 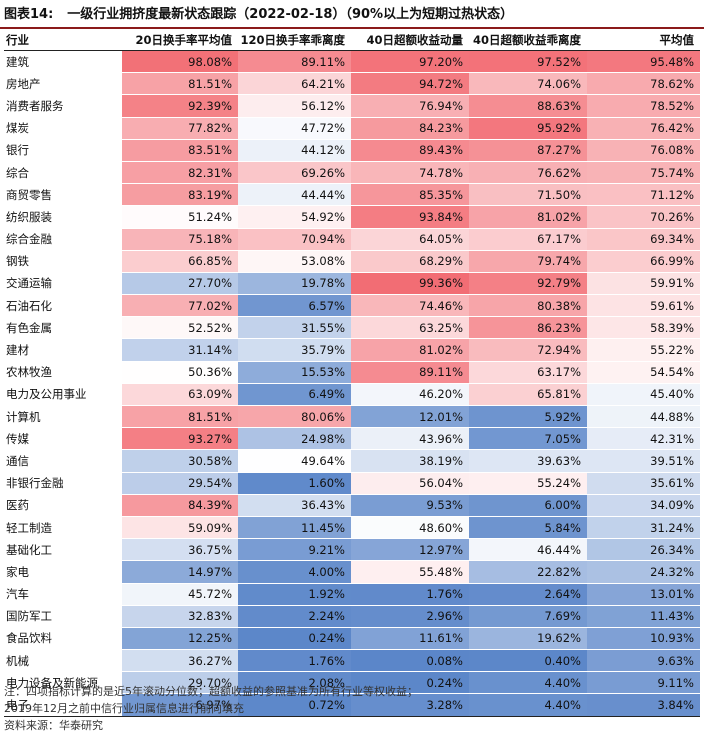 What do you see at coordinates (180, 461) in the screenshot?
I see `cell-turnover-20d: 30.58%` at bounding box center [180, 461].